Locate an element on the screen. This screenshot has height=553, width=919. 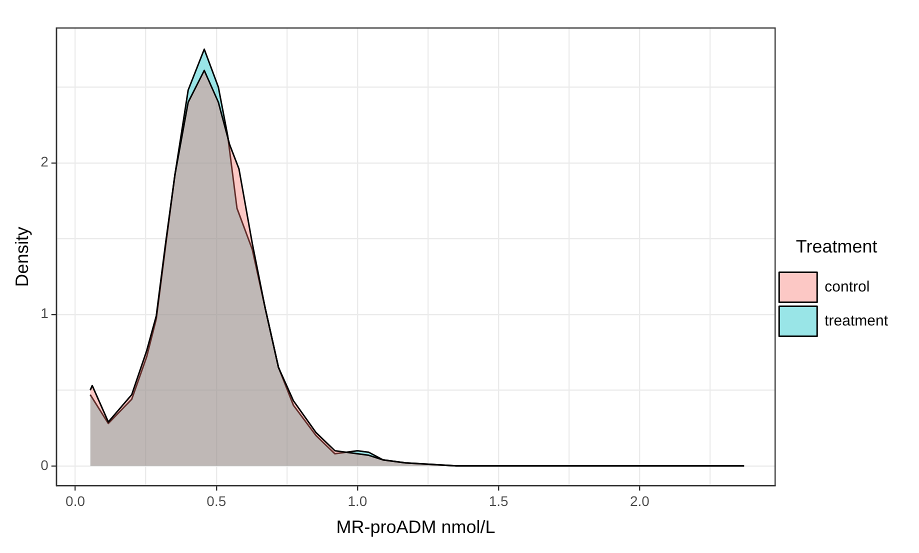
legend-label: control is located at coordinates (847, 287).